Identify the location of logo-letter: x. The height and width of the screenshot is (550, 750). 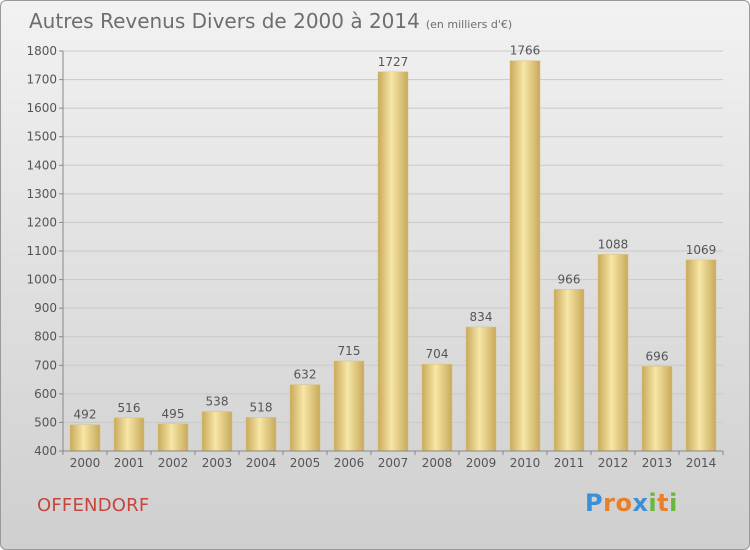
(640, 503).